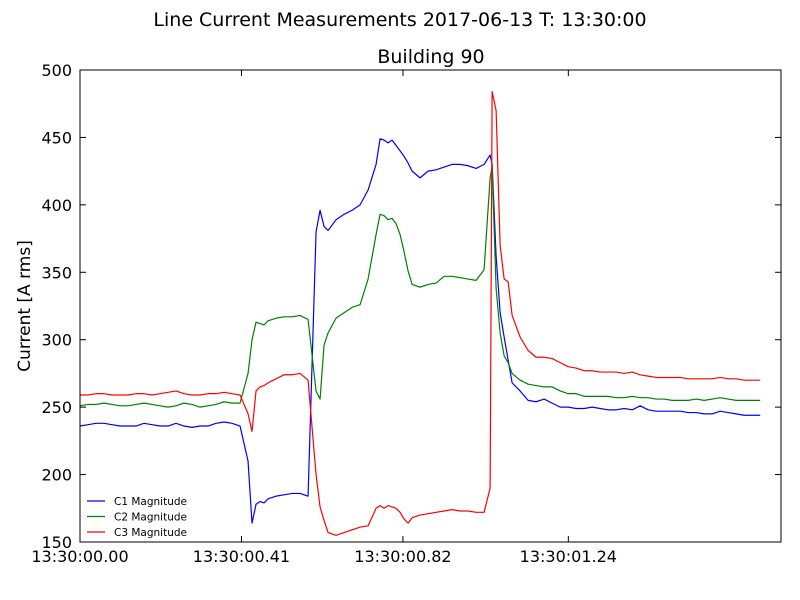 This screenshot has width=800, height=600. Describe the element at coordinates (56, 475) in the screenshot. I see `y-tick-label: 200` at that location.